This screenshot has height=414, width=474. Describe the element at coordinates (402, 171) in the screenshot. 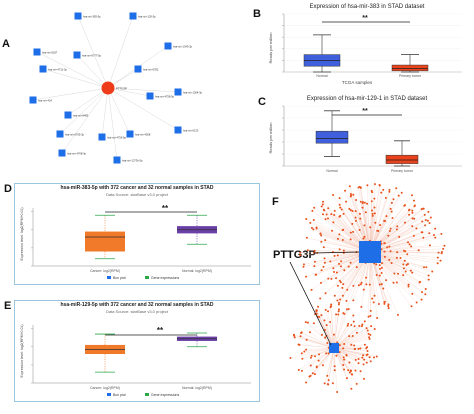

I see `boxplot-c-cat2: Primary tumor` at that location.